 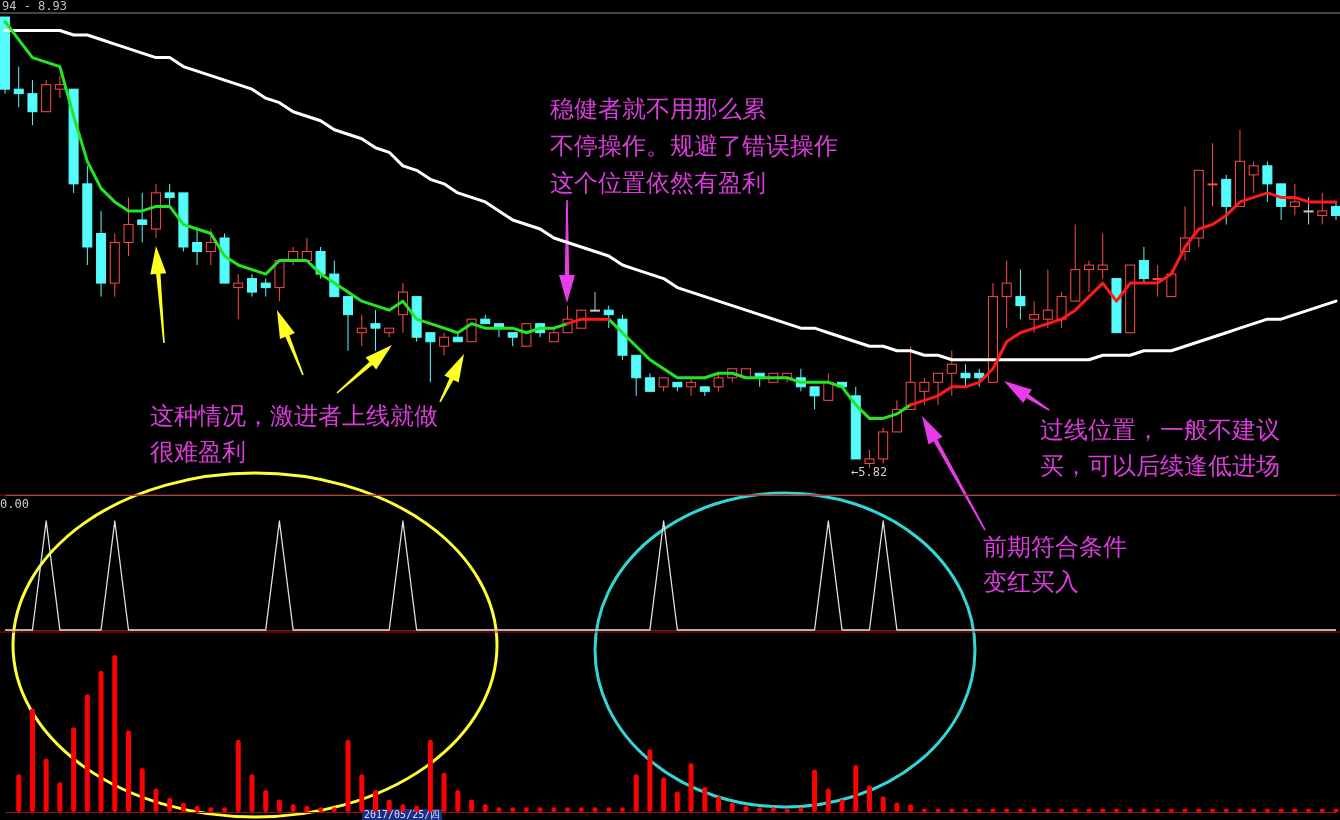 I want to click on text: 94 - 8.93, so click(x=35, y=6).